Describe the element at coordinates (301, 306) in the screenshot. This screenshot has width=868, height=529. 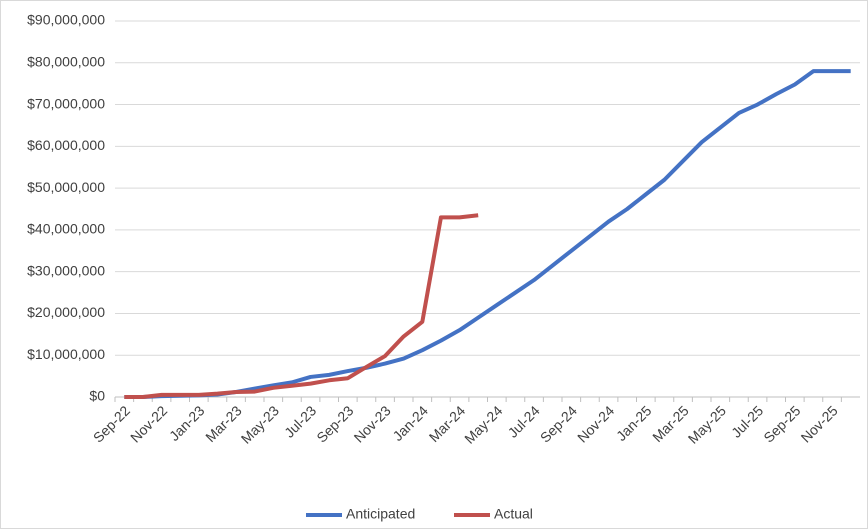
I see `series-line` at that location.